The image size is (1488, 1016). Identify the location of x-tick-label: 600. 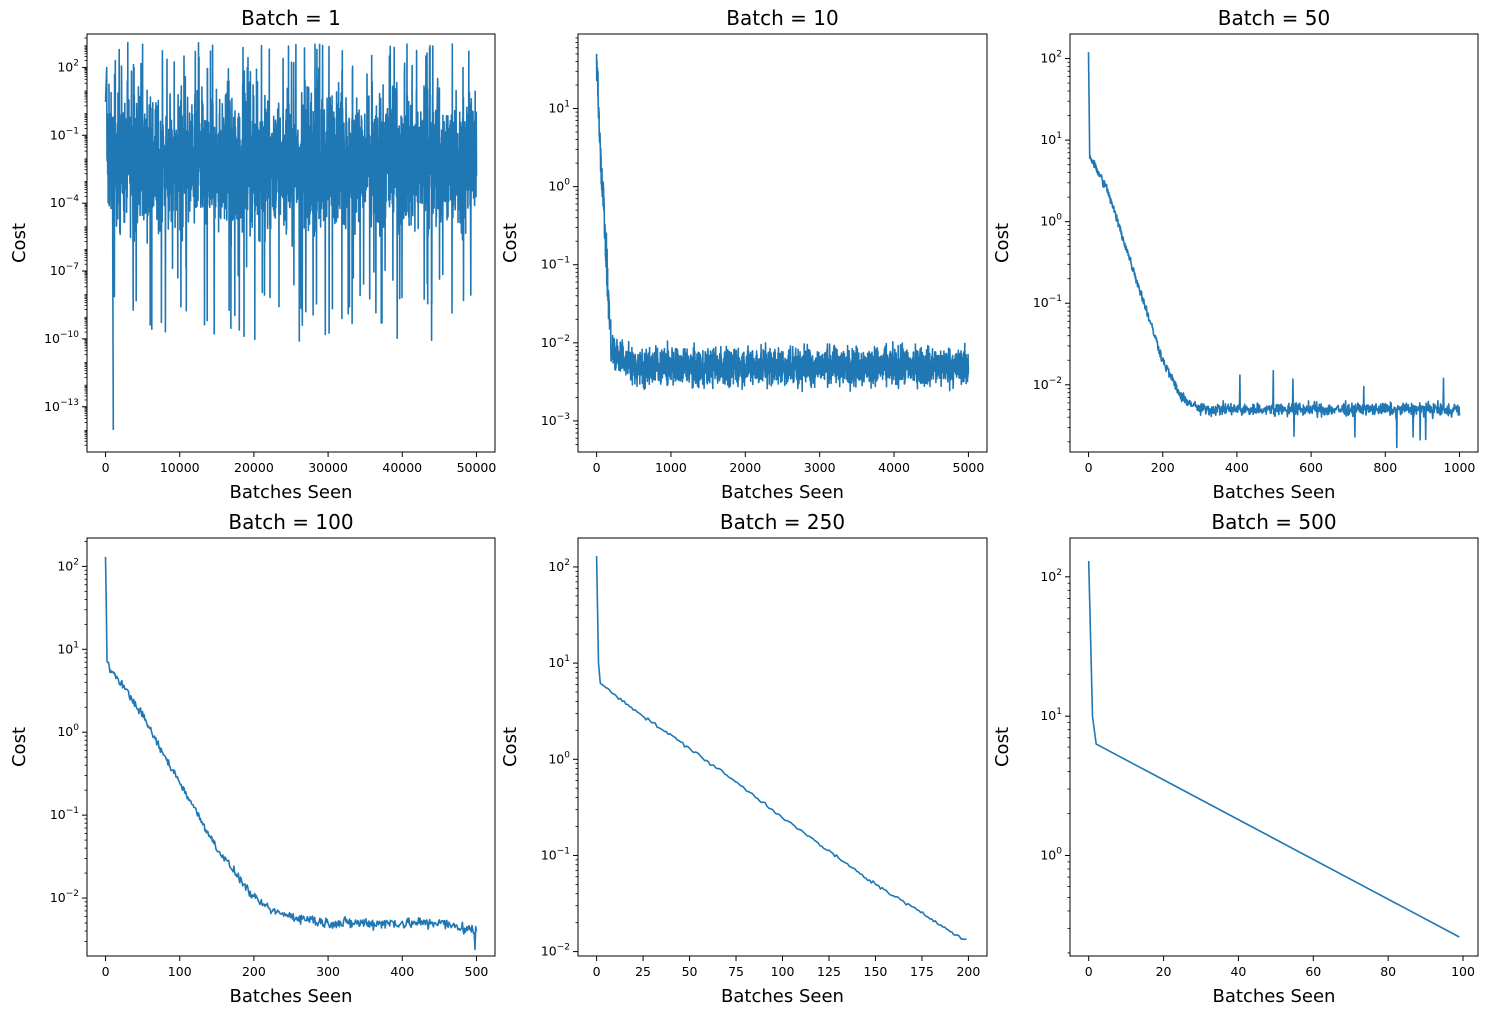
(1311, 467).